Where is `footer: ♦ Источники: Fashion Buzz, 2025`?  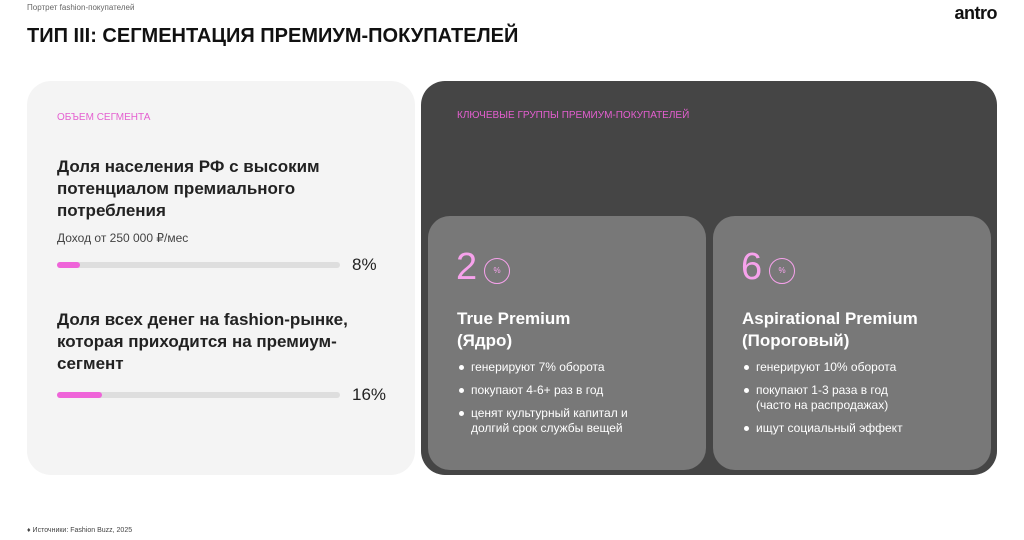 footer: ♦ Источники: Fashion Buzz, 2025 is located at coordinates (79, 530).